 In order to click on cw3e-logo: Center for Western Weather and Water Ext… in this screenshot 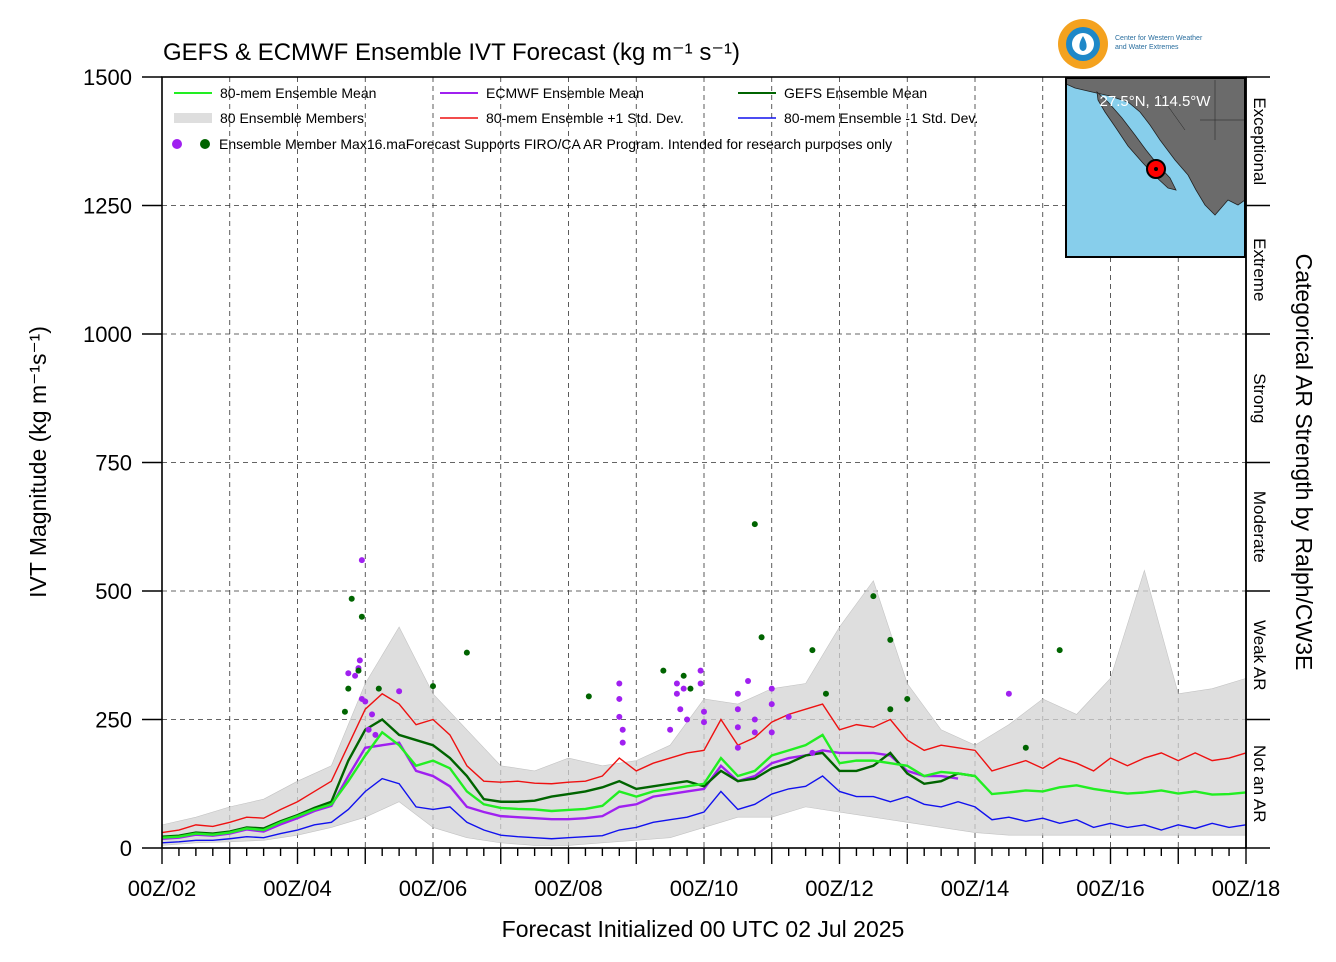, I will do `click(1130, 44)`.